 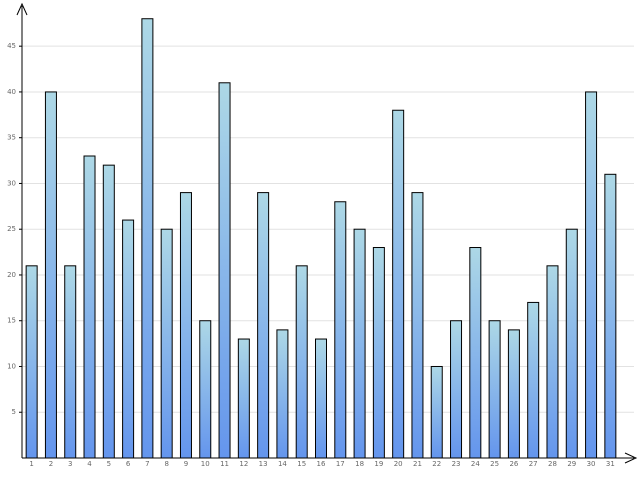 I want to click on x-tick-label: 3, so click(x=70, y=464).